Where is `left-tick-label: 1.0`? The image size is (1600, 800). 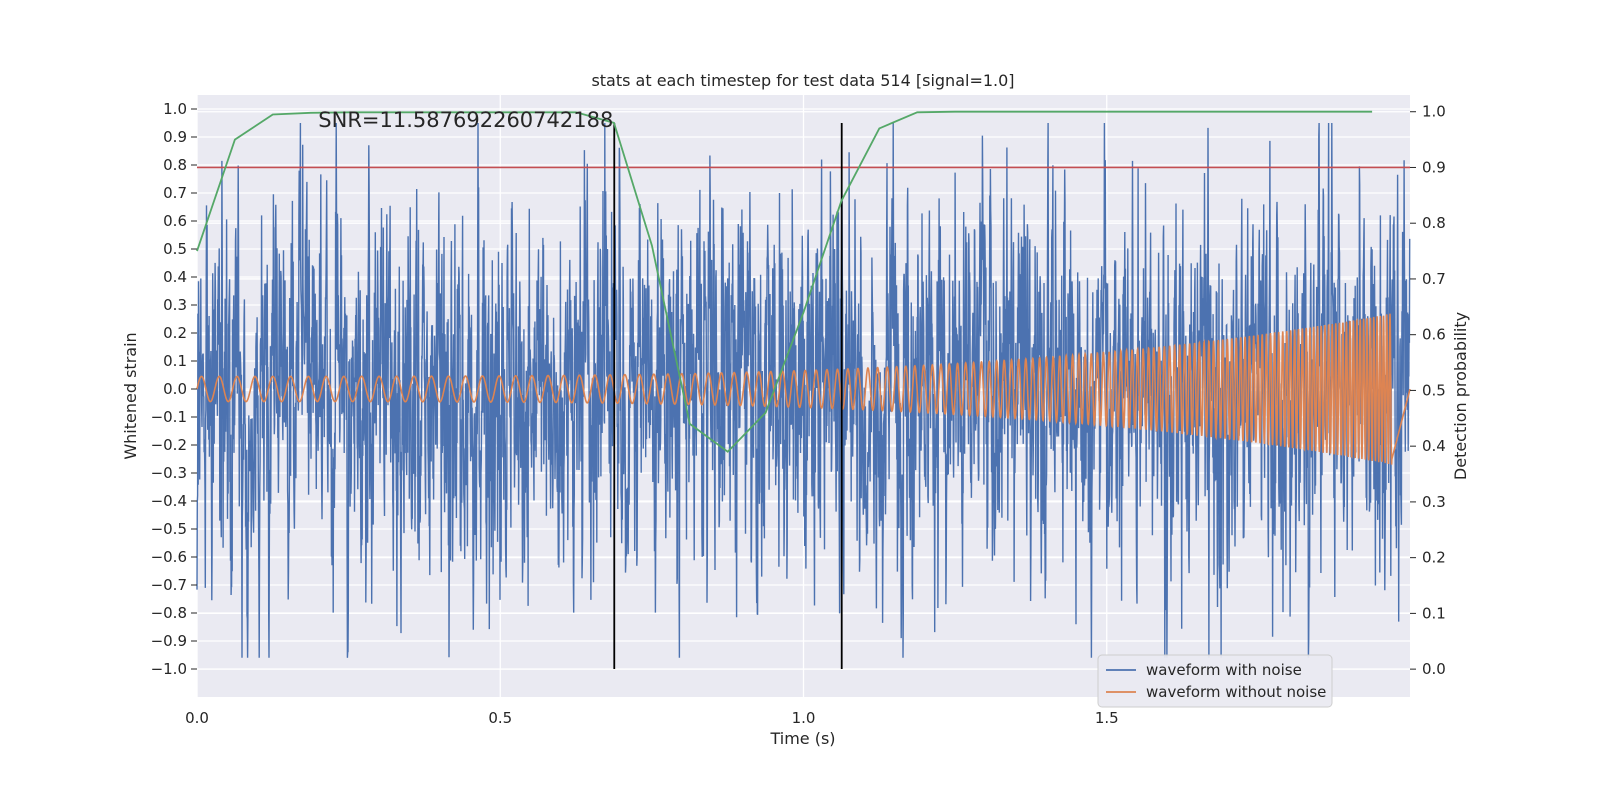
left-tick-label: 1.0 is located at coordinates (175, 109).